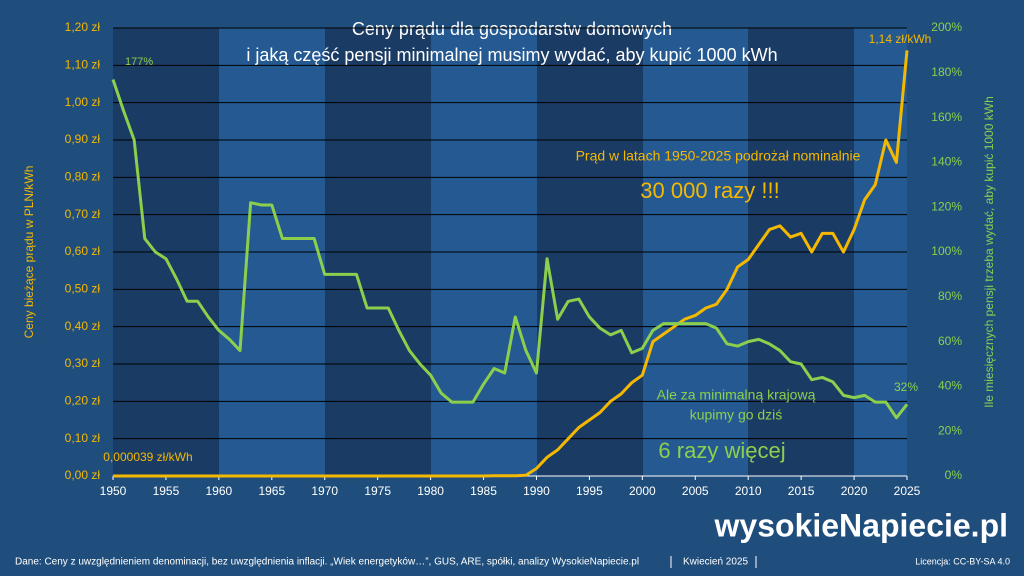  What do you see at coordinates (83, 363) in the screenshot?
I see `y-tick-label: 0,30 zł` at bounding box center [83, 363].